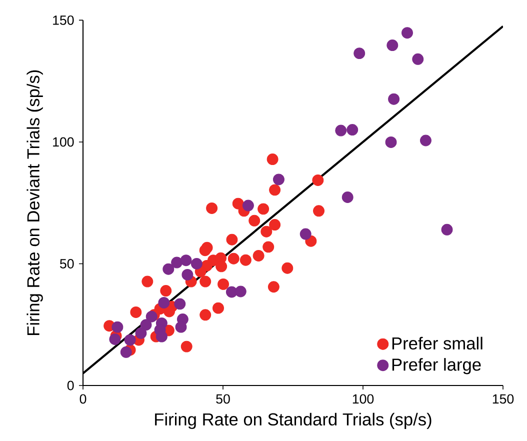 The image size is (527, 441). What do you see at coordinates (63, 142) in the screenshot?
I see `y-tick-label: 100` at bounding box center [63, 142].